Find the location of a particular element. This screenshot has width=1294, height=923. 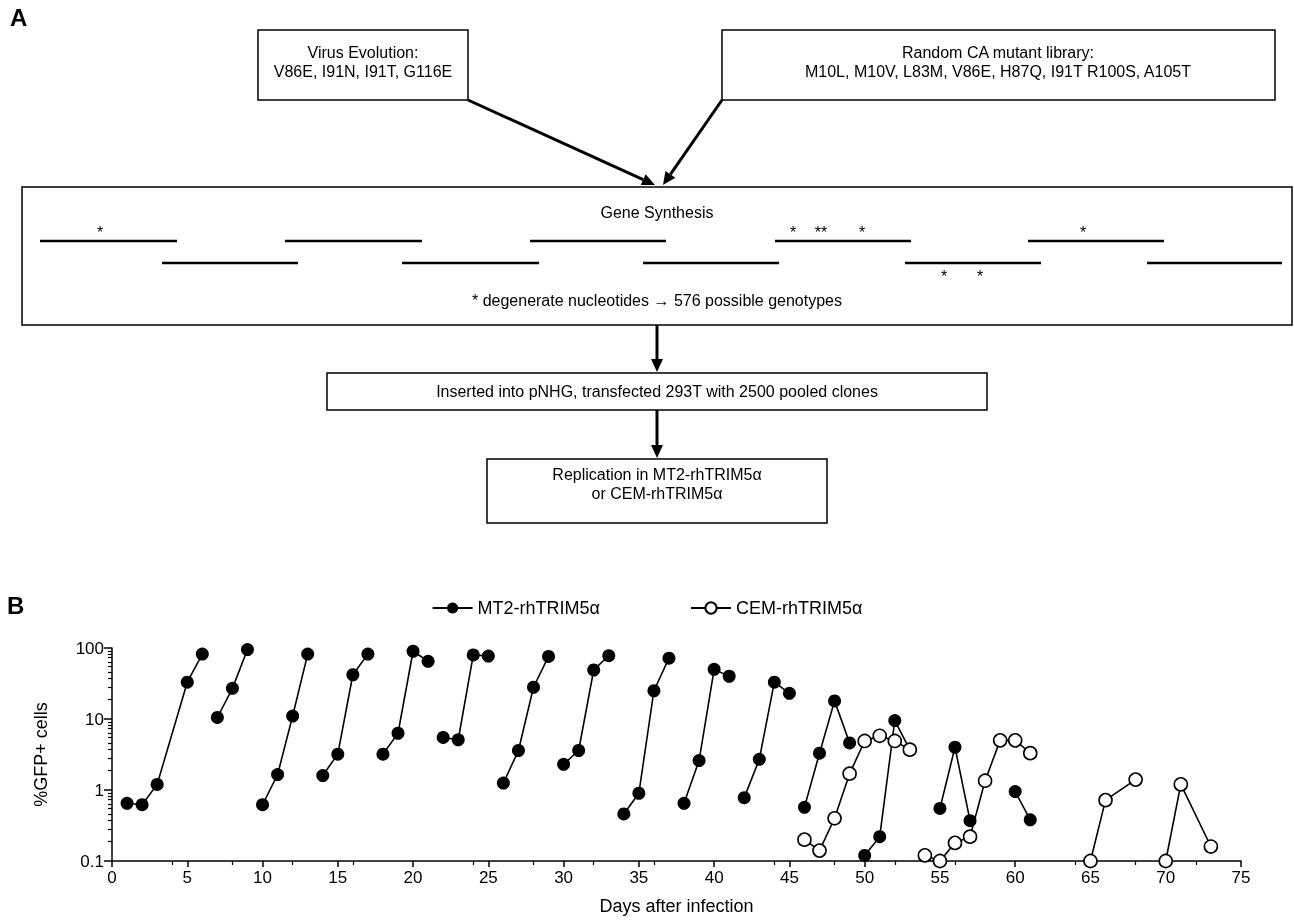

x-tick-label: 10 is located at coordinates (262, 877).